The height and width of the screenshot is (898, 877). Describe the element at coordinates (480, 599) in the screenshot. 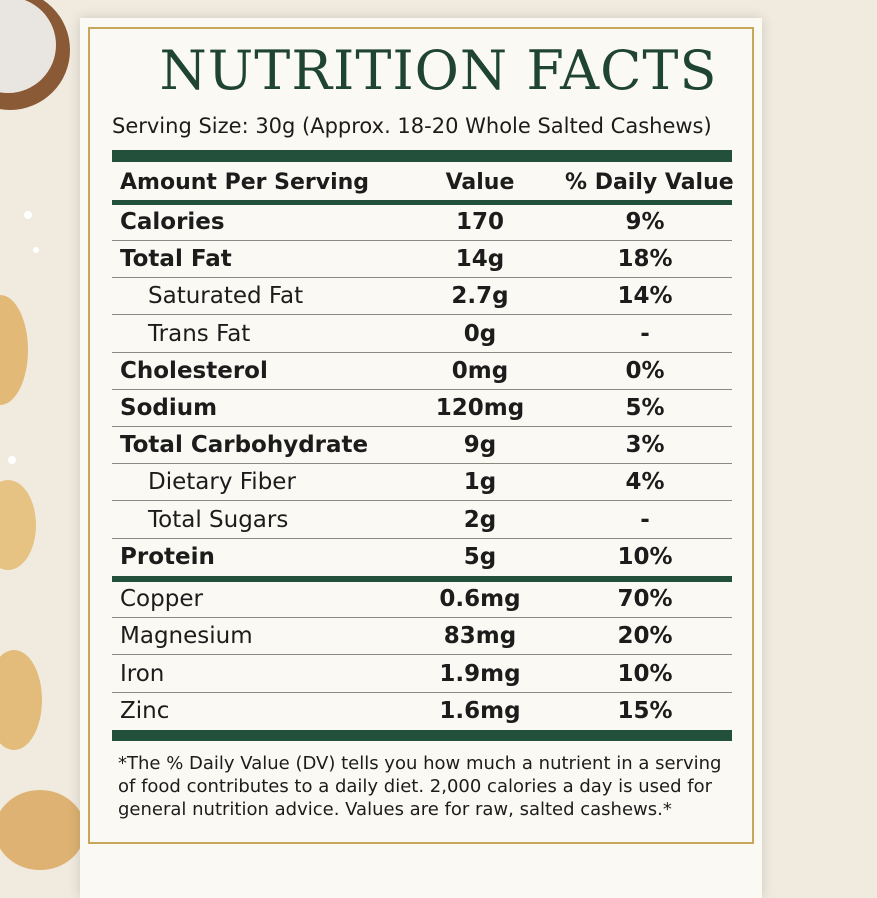

I see `nutrient-value: 0.6mg` at that location.